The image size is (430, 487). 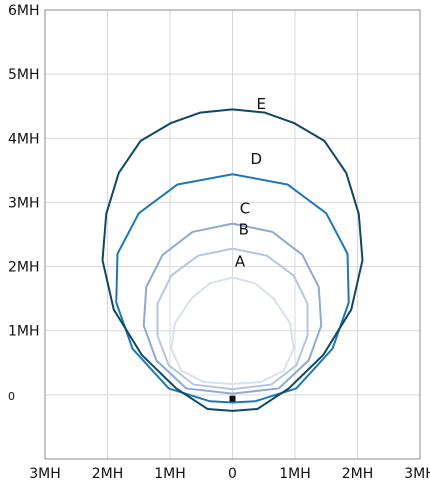 What do you see at coordinates (232, 474) in the screenshot?
I see `x-tick-label-3: 0` at bounding box center [232, 474].